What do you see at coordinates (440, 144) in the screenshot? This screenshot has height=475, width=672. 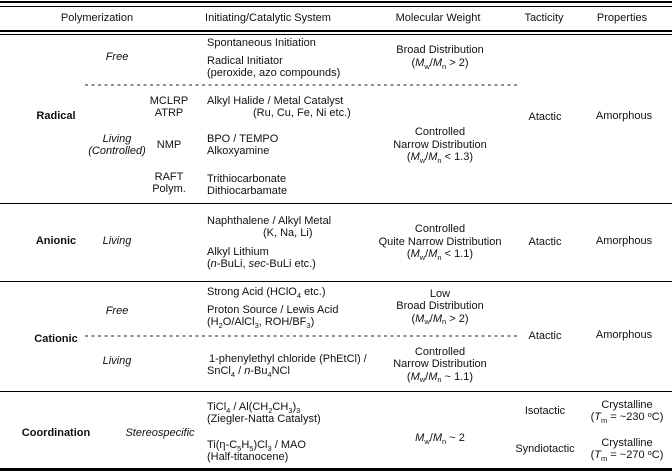 I see `radical-living-mw-distribution: Narrow Distribution` at bounding box center [440, 144].